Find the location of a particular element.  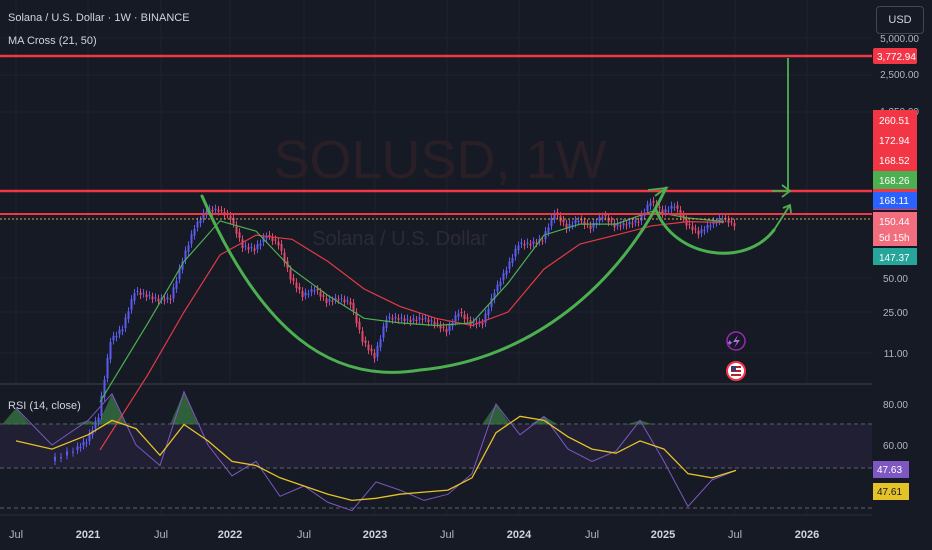

svg-text: 168.11 is located at coordinates (894, 201).